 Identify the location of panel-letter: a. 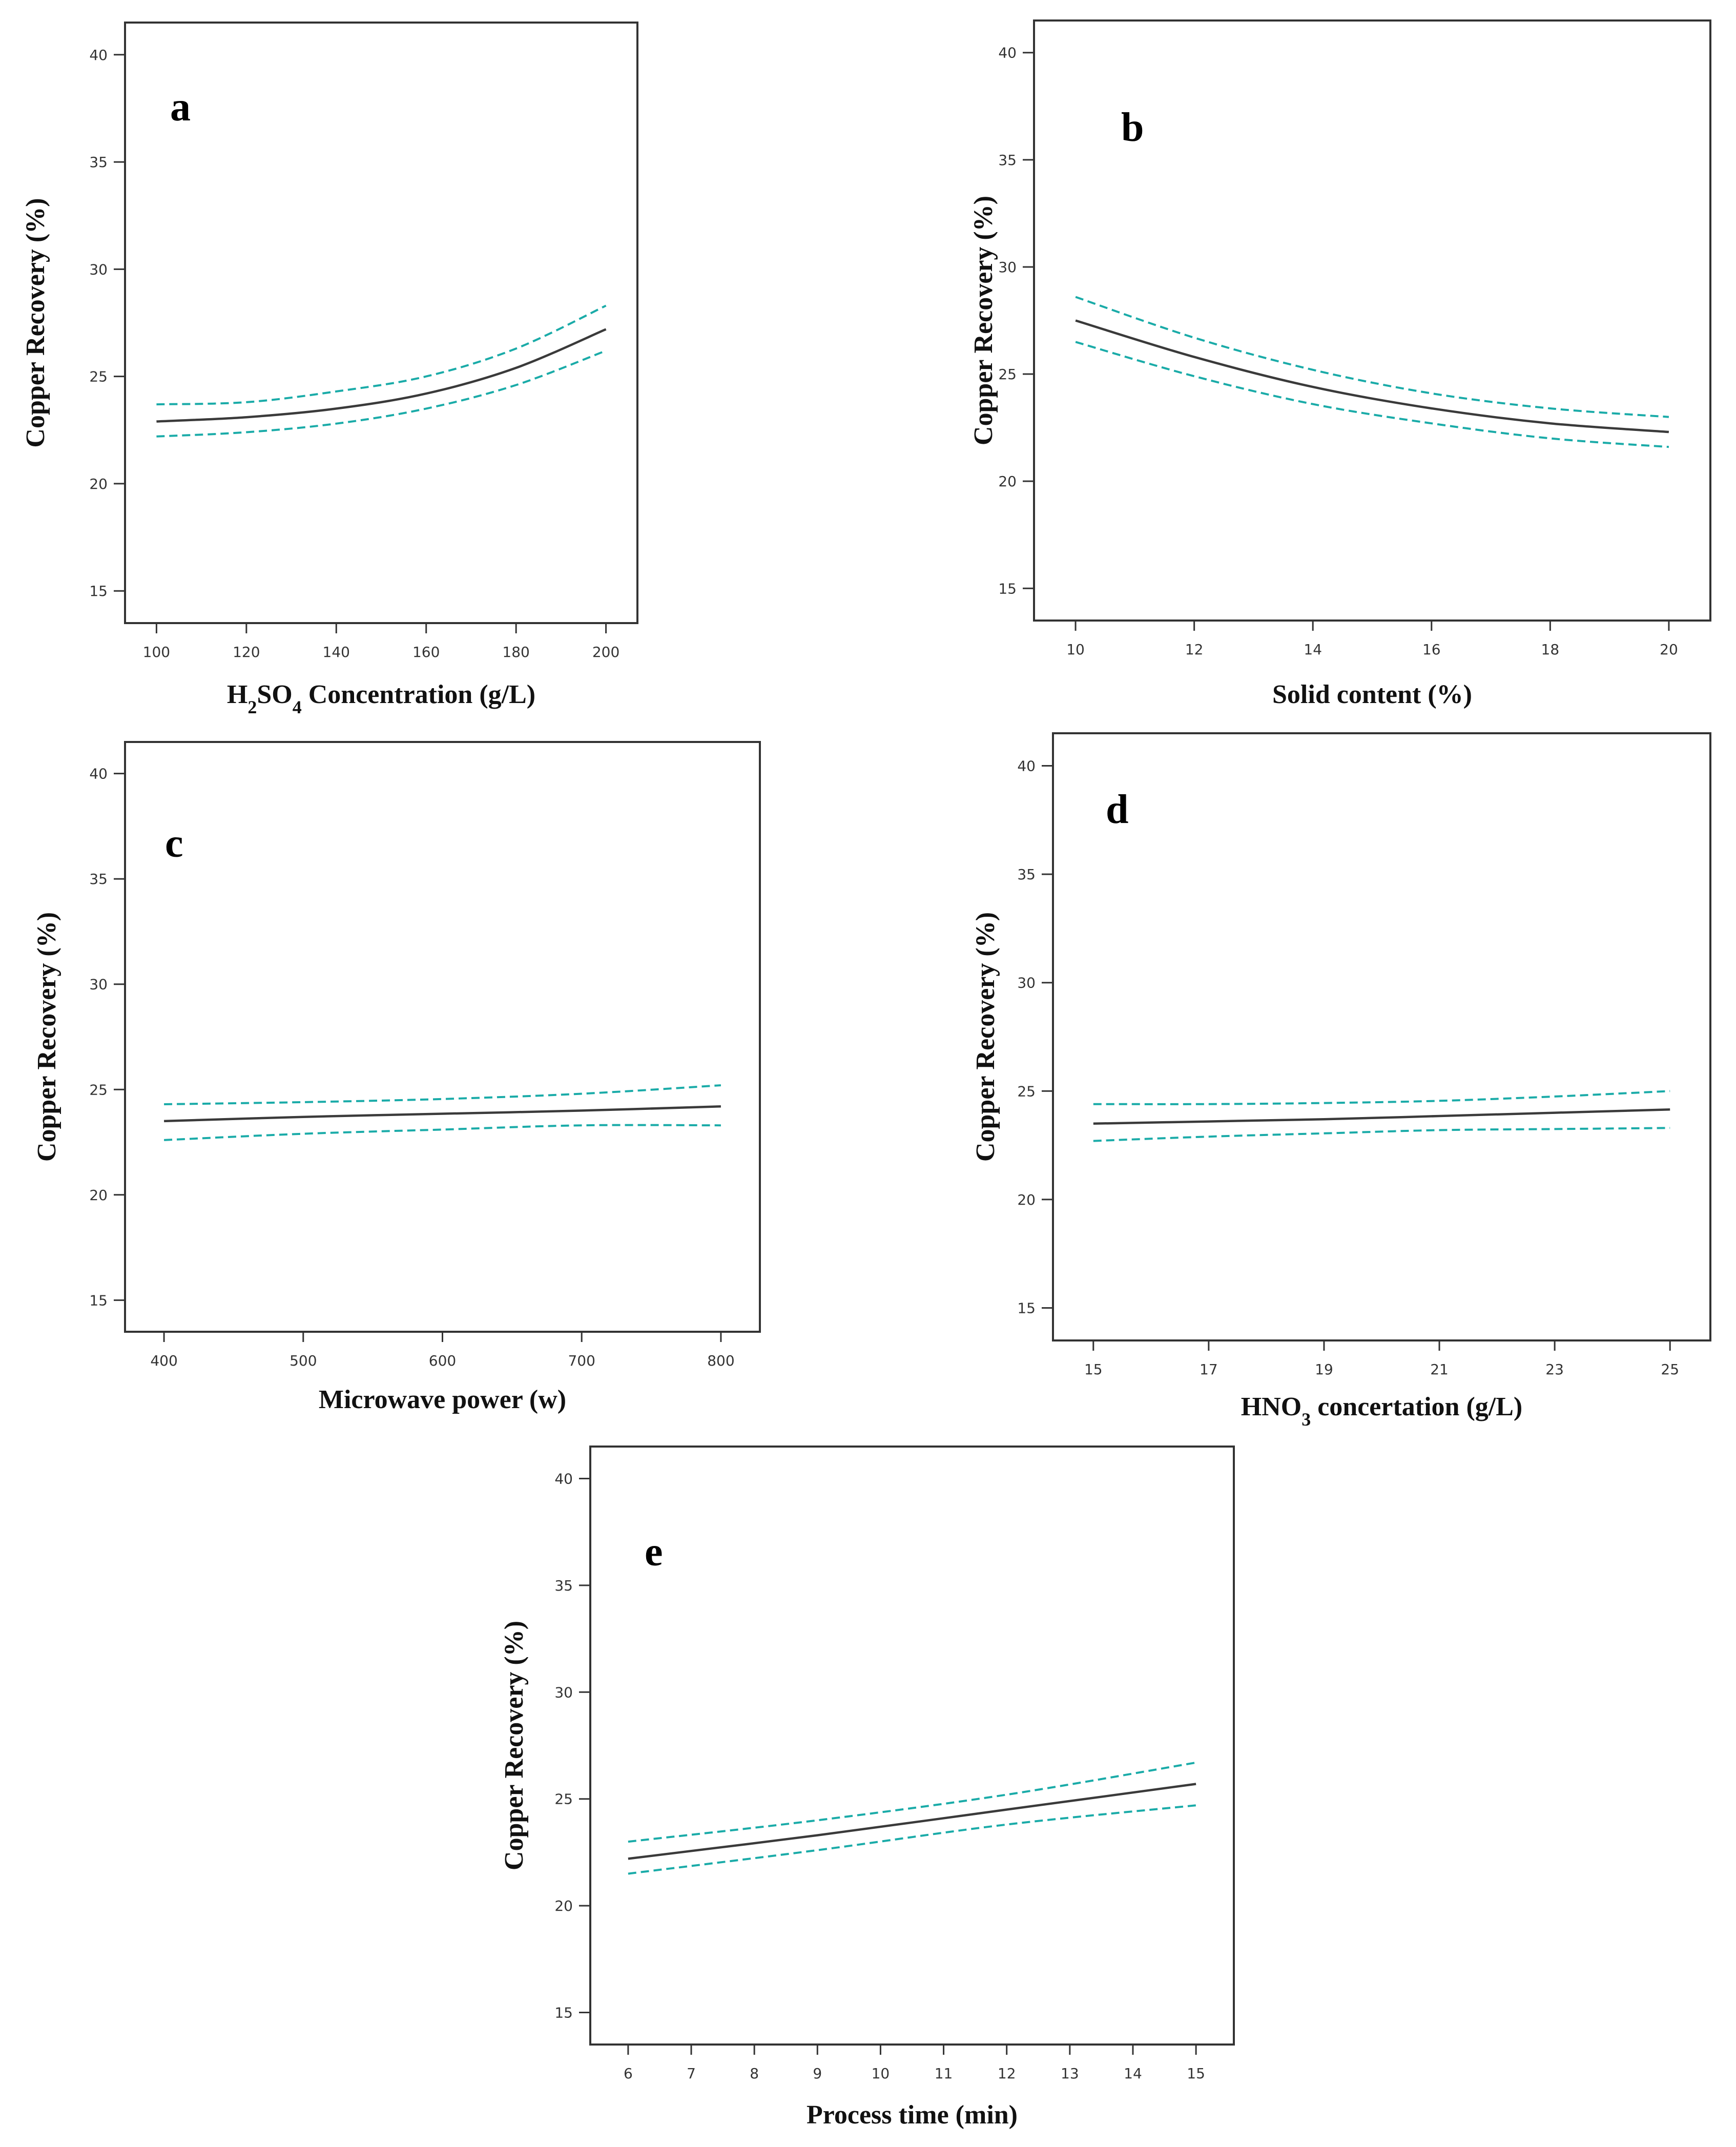
(180, 108).